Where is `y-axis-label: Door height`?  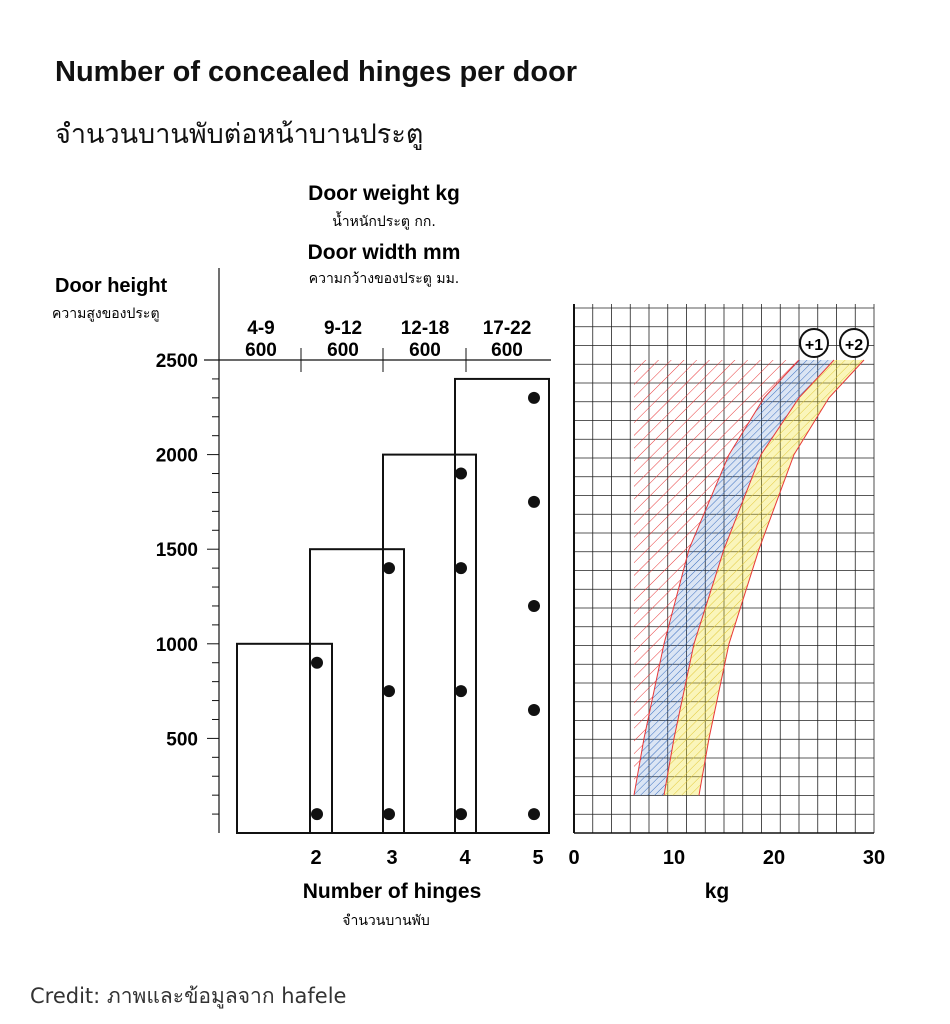
y-axis-label: Door height is located at coordinates (111, 286).